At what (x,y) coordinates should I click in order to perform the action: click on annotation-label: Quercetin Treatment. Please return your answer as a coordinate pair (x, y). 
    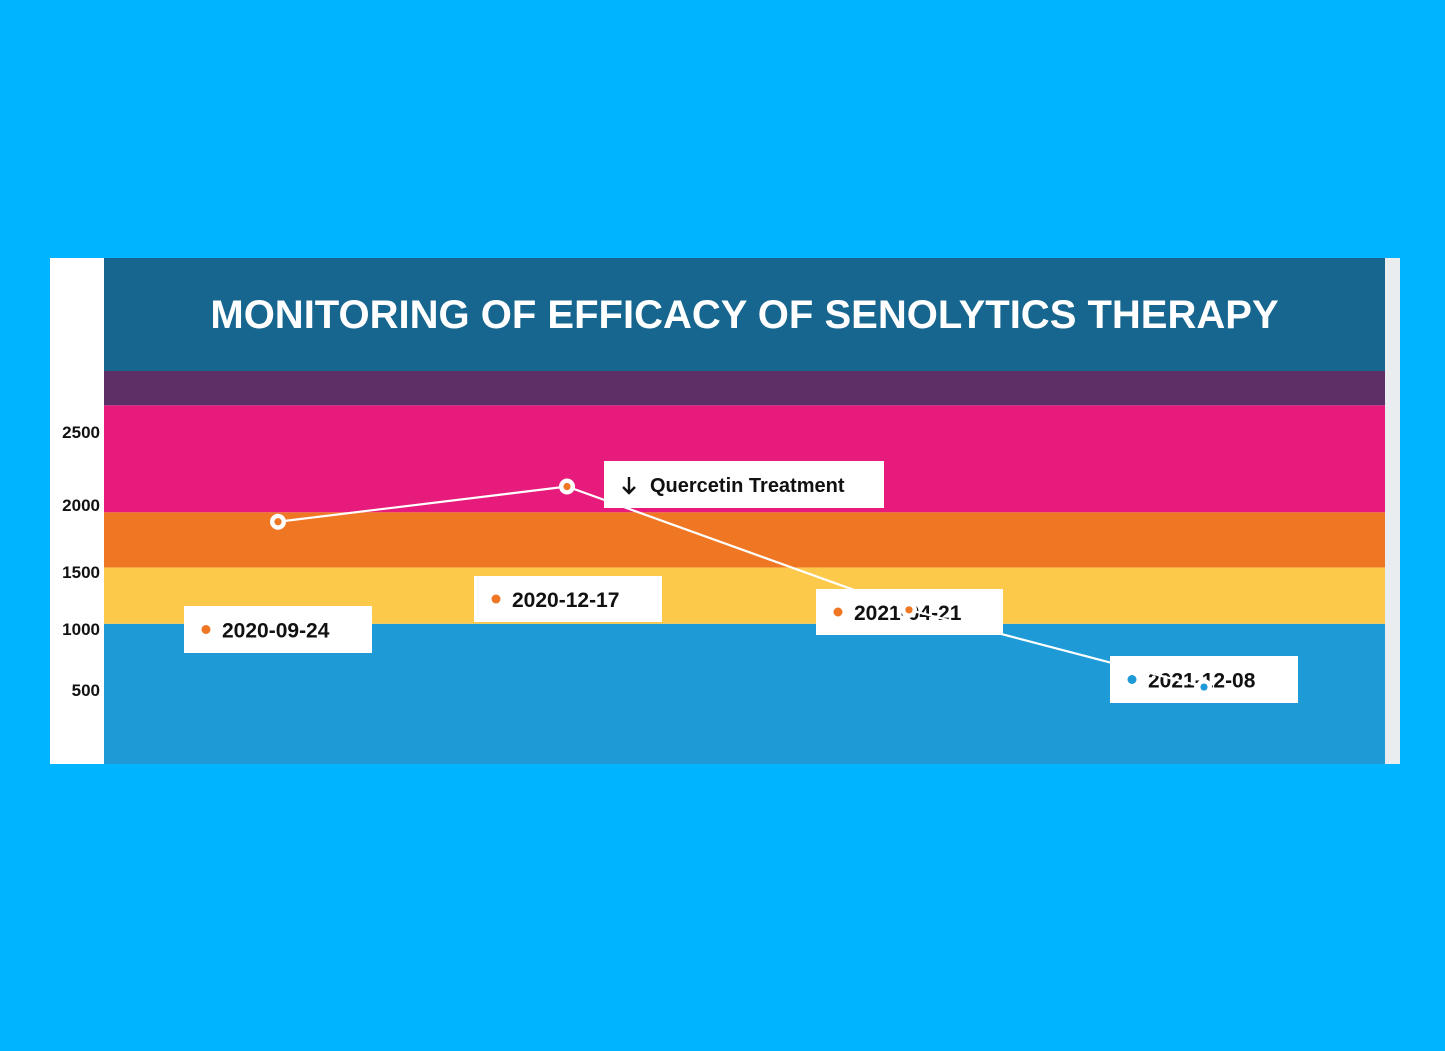
    Looking at the image, I should click on (747, 486).